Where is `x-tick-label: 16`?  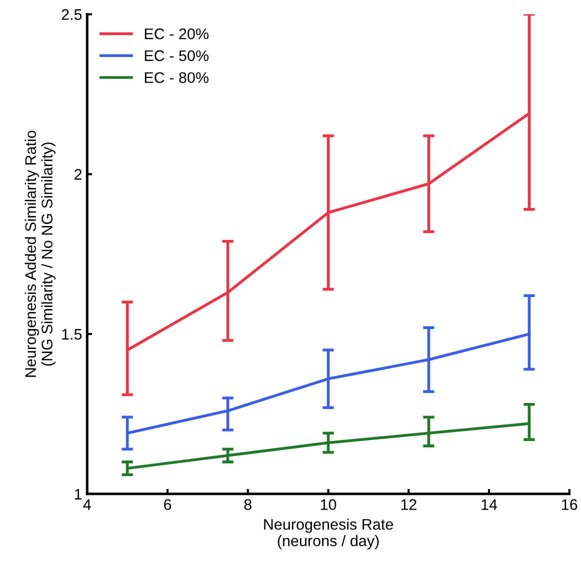 x-tick-label: 16 is located at coordinates (570, 504).